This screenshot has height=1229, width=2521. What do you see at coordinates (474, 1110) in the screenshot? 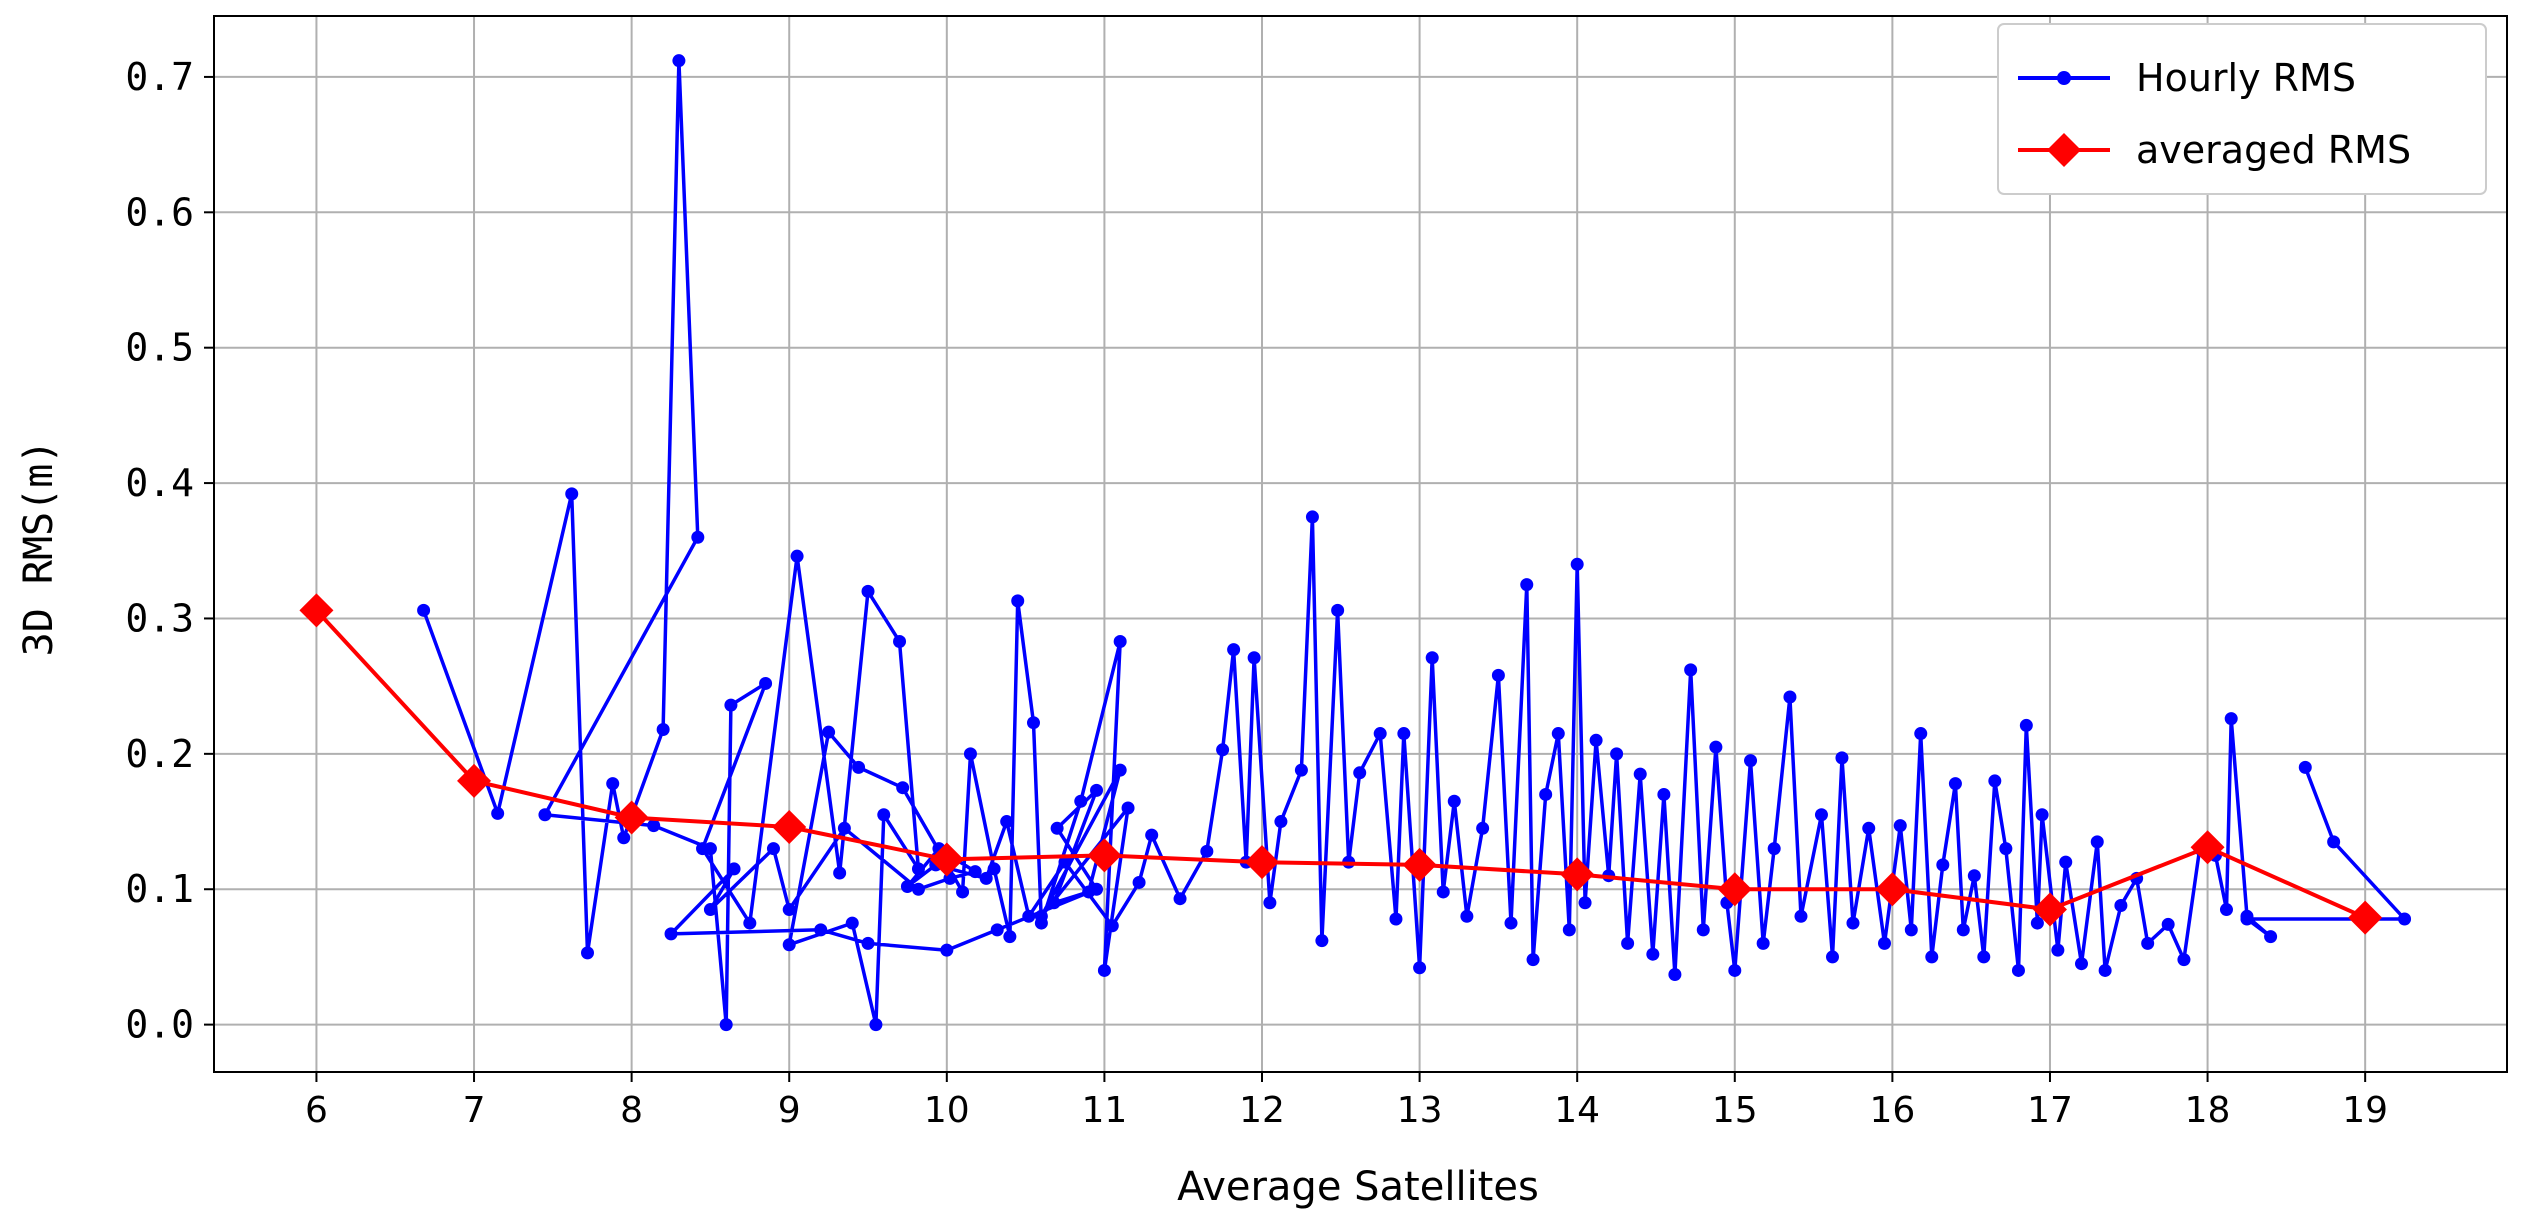
I see `x-tick-label: 7` at bounding box center [474, 1110].